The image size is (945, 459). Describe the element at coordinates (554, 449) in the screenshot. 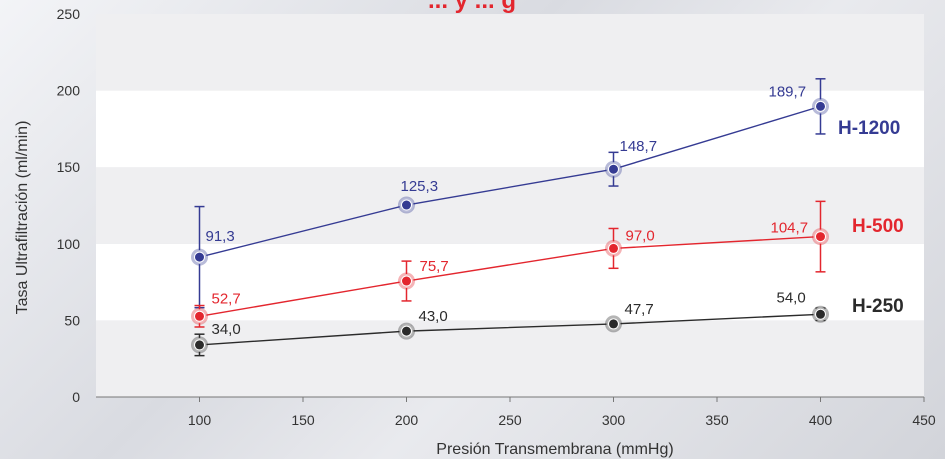

I see `x-axis-title: Presión Transmembrana (mmHg)` at that location.